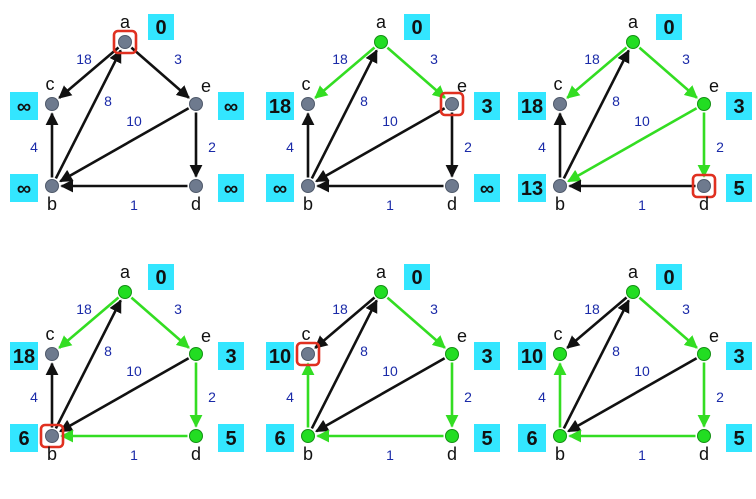 This screenshot has width=756, height=499. Describe the element at coordinates (212, 147) in the screenshot. I see `edge-weight-e-d: 2` at that location.